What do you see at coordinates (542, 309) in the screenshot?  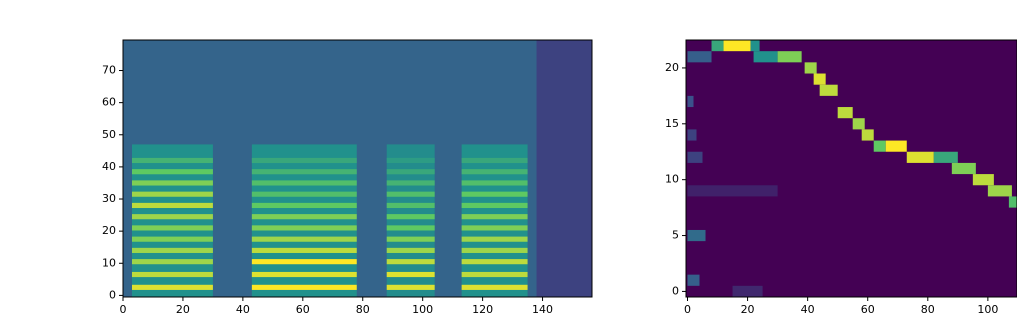 I see `x-tick-label: 140` at bounding box center [542, 309].